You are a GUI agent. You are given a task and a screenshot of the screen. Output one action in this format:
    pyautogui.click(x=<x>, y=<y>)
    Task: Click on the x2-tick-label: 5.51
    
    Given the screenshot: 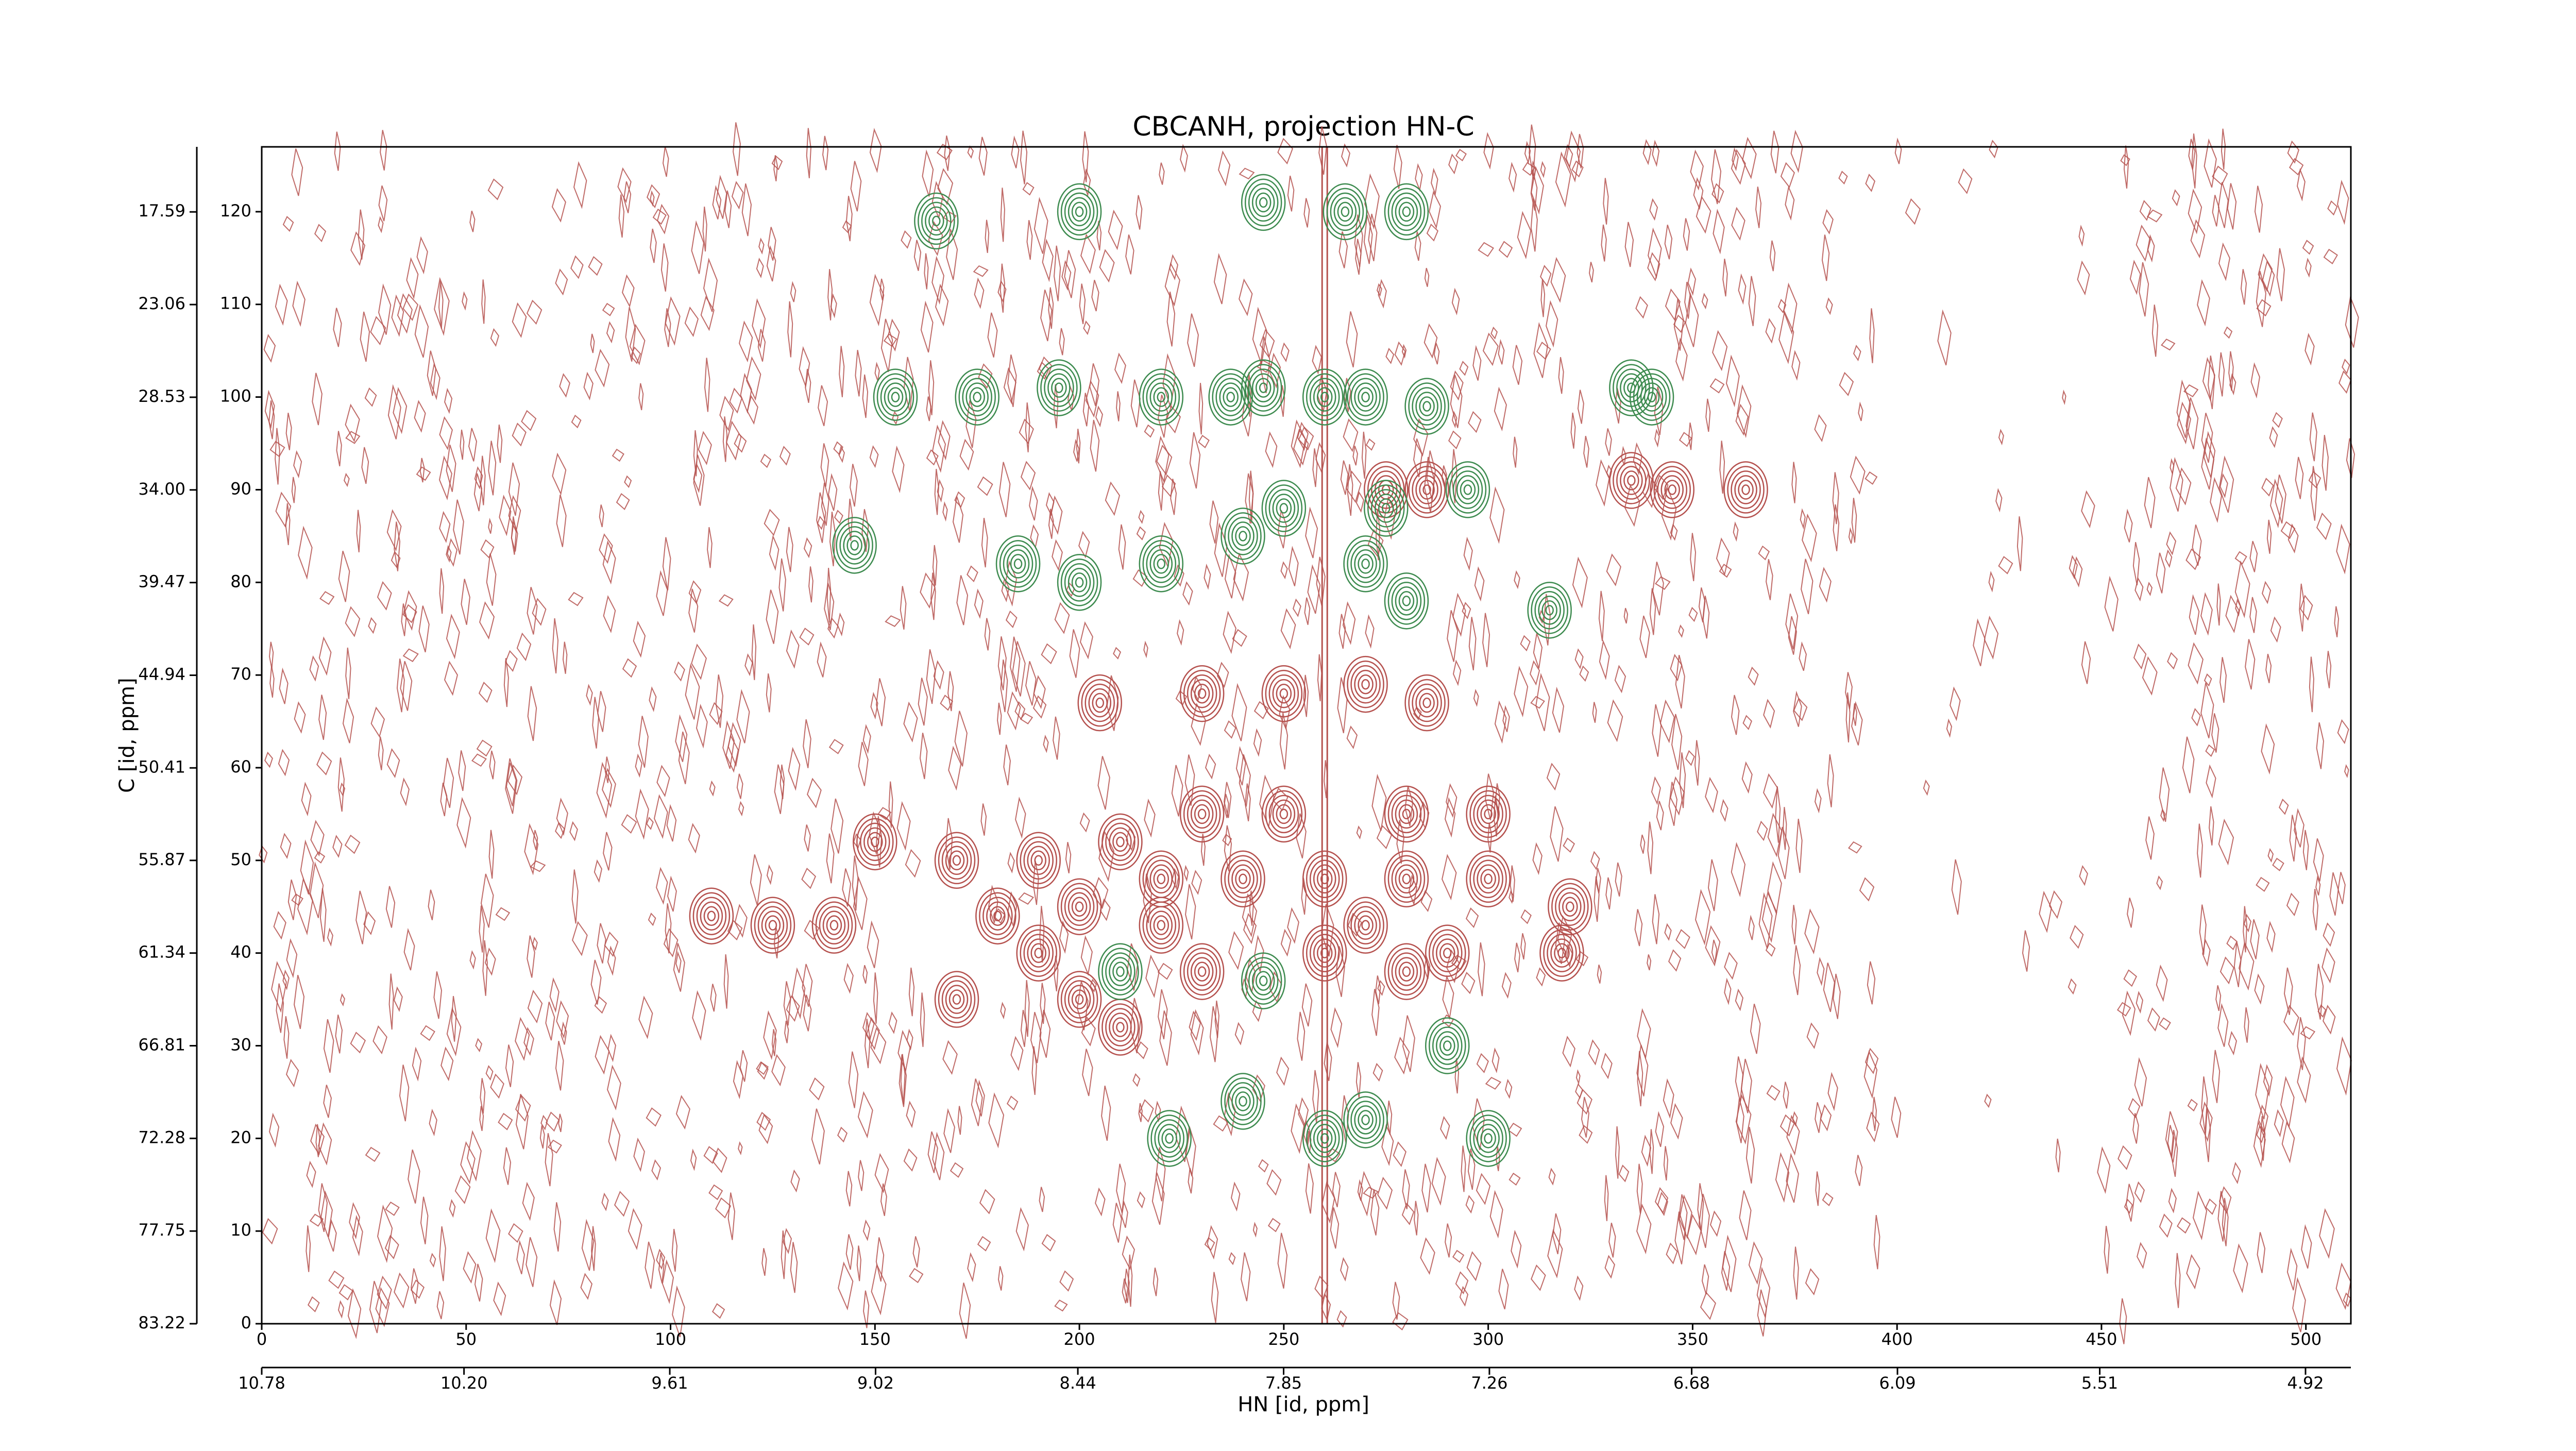 What is the action you would take?
    pyautogui.click(x=2099, y=1383)
    